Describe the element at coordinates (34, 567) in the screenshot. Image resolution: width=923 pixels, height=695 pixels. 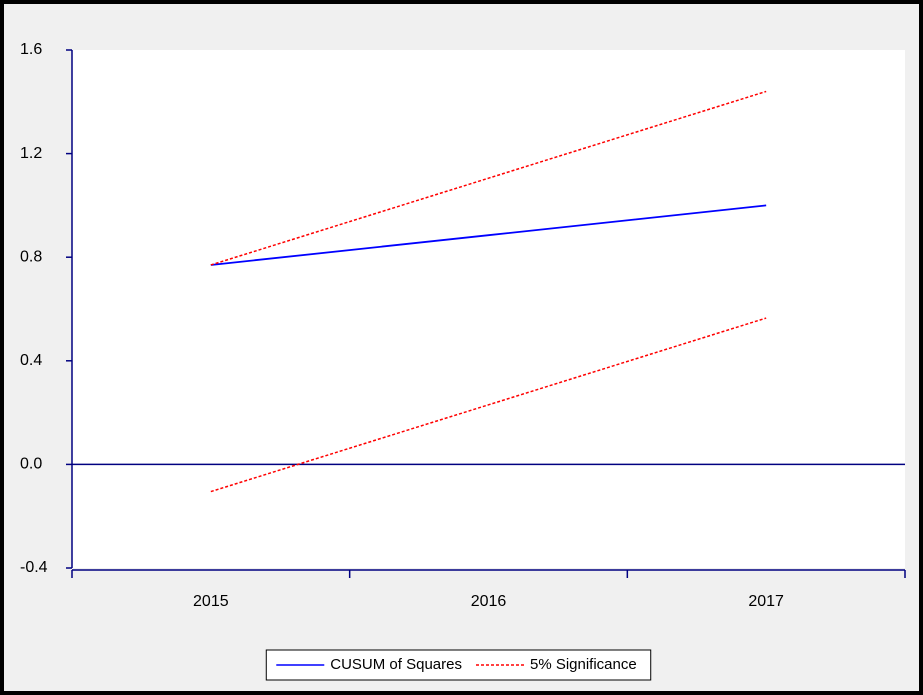
I see `y-tick-label: -0.4` at that location.